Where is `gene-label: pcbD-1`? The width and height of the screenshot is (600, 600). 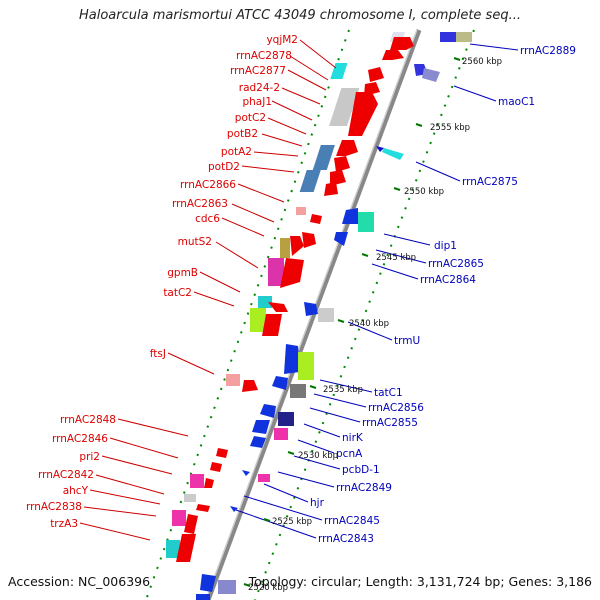
gene-label: pcbD-1 is located at coordinates (361, 470).